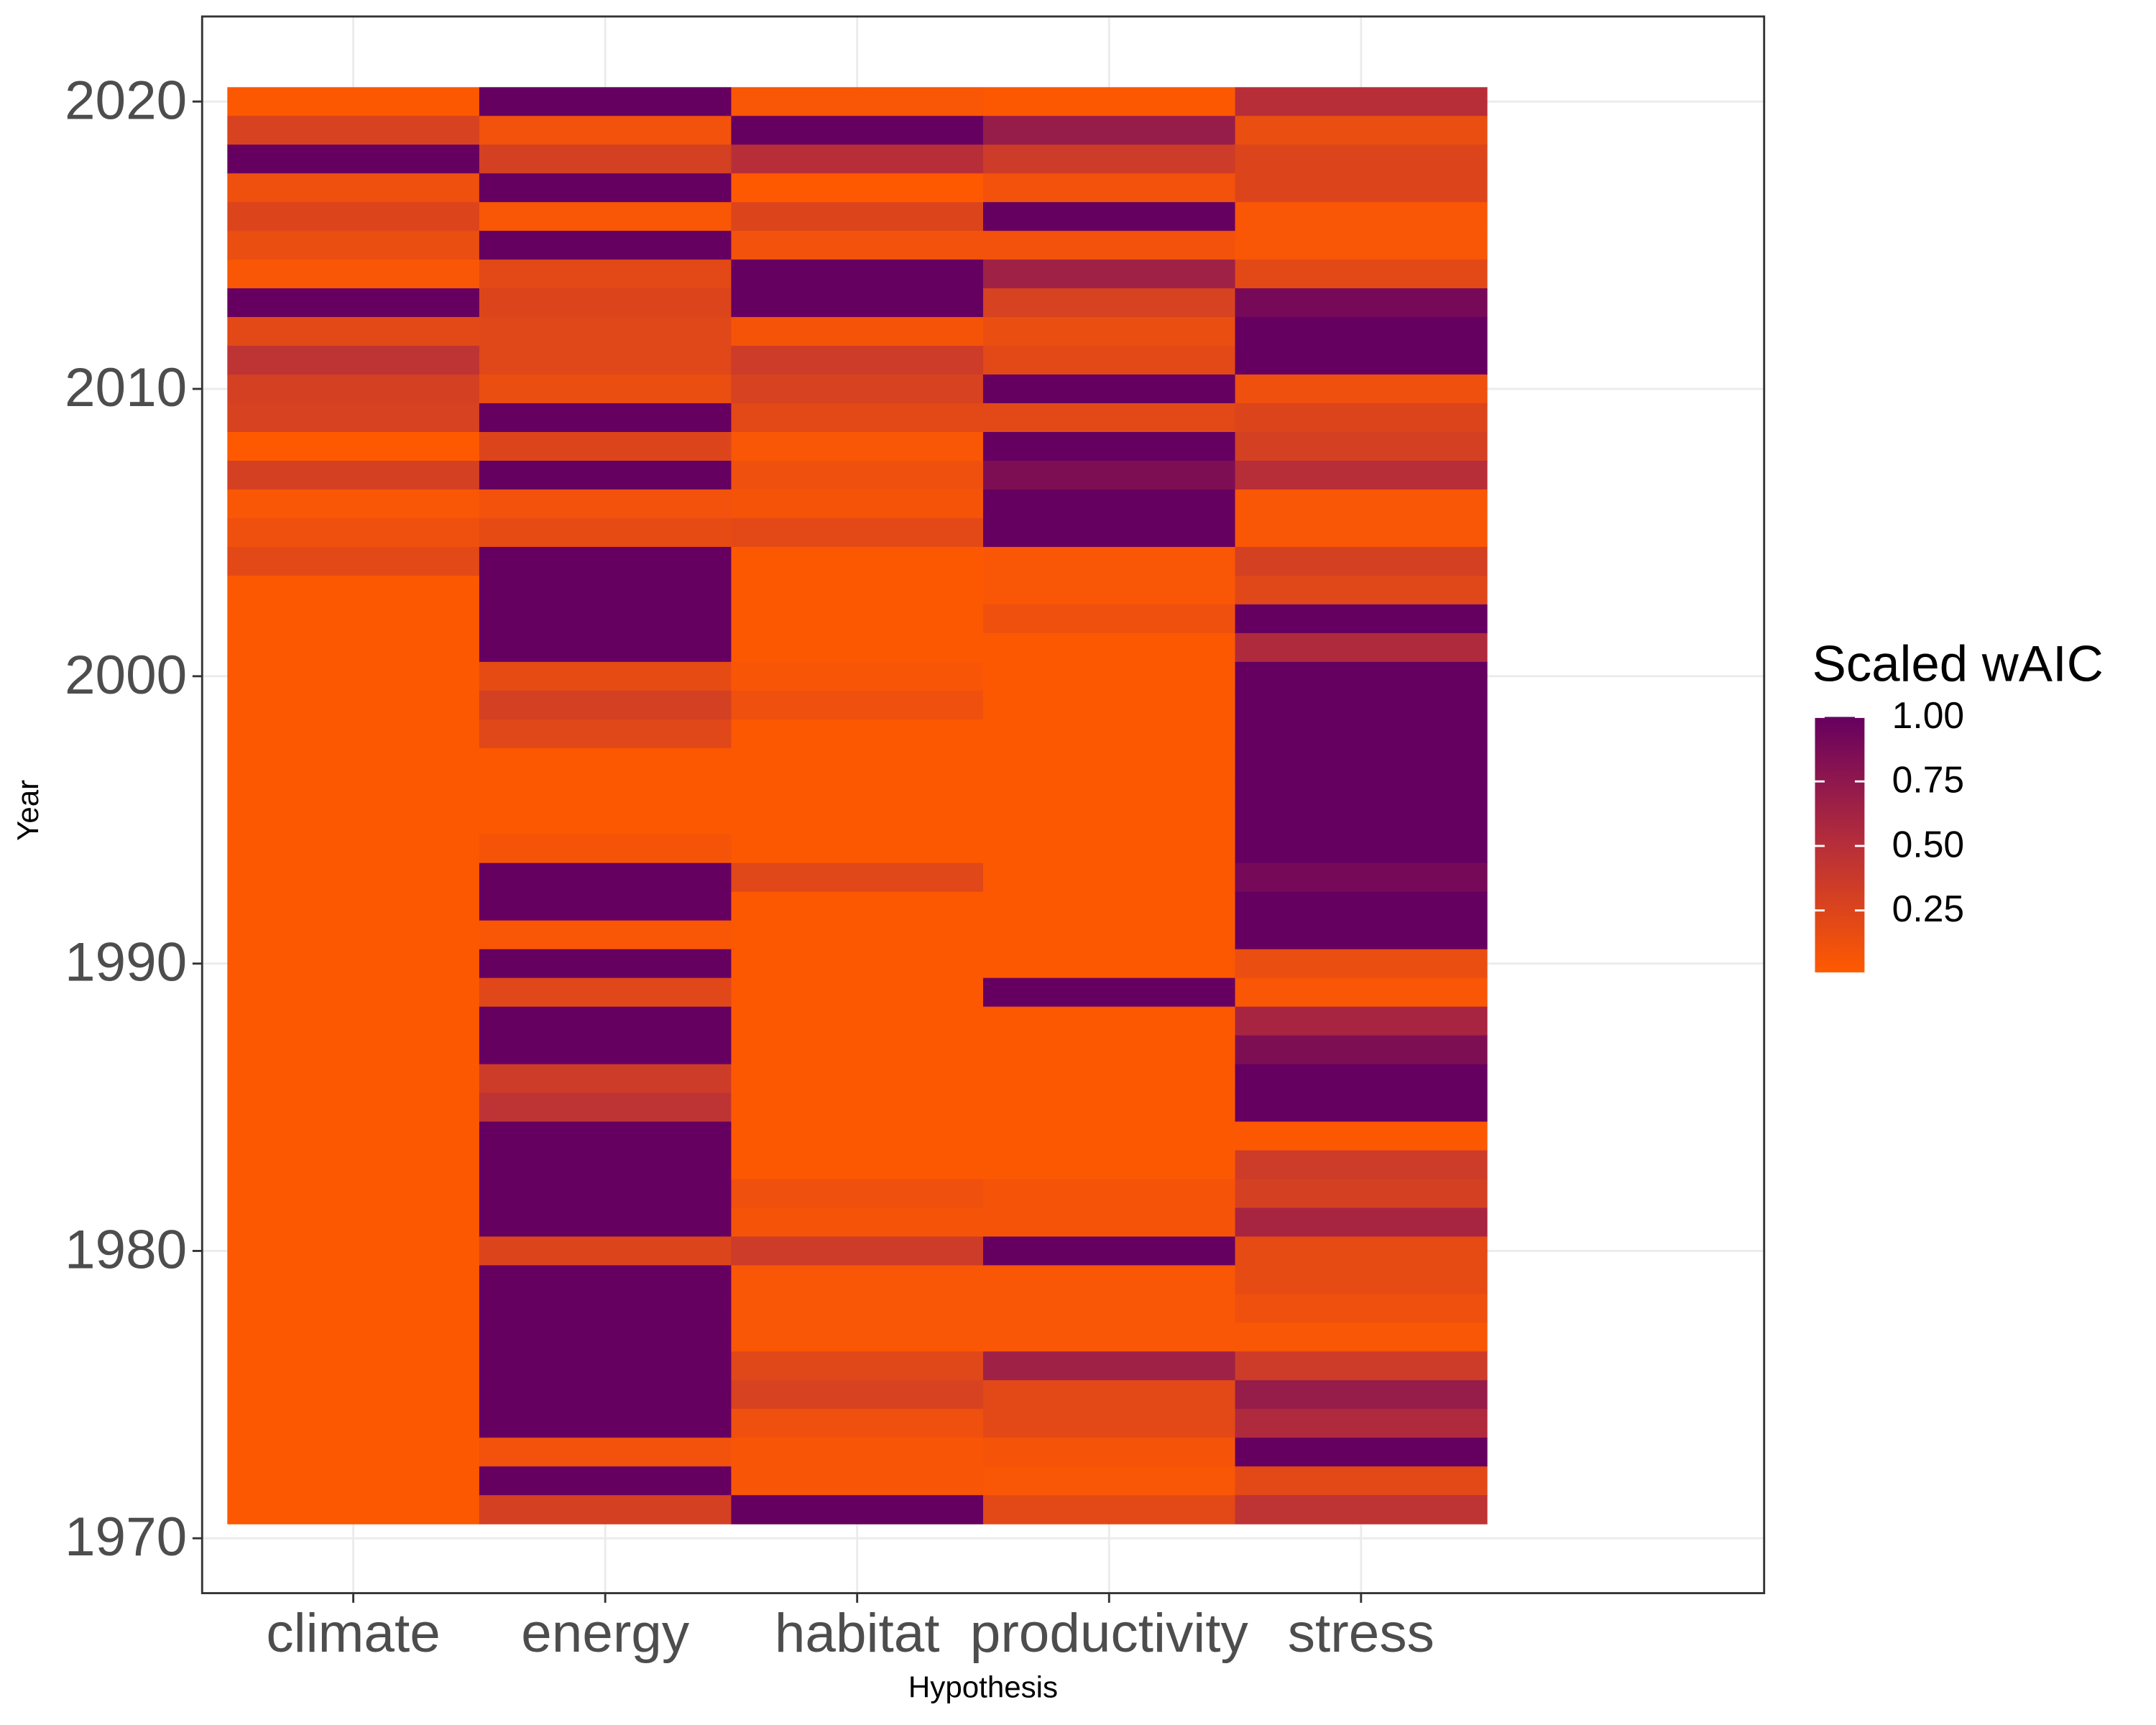  I want to click on colorbar, so click(1840, 844).